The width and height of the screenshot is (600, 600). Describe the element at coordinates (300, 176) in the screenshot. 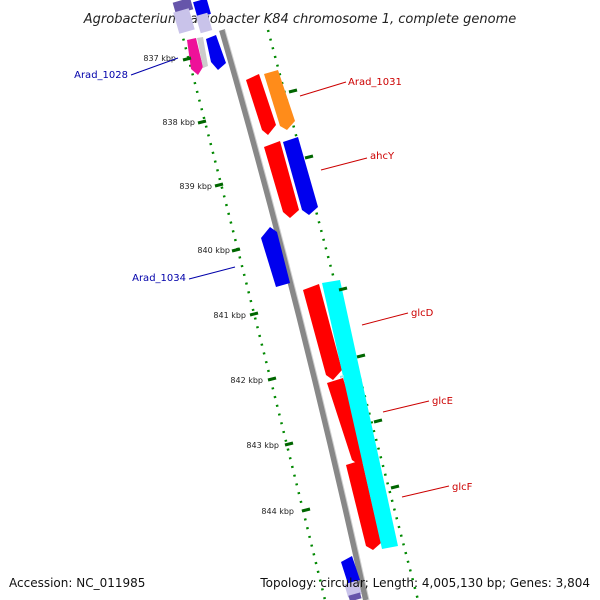

I see `cds-feature-ahcy` at that location.